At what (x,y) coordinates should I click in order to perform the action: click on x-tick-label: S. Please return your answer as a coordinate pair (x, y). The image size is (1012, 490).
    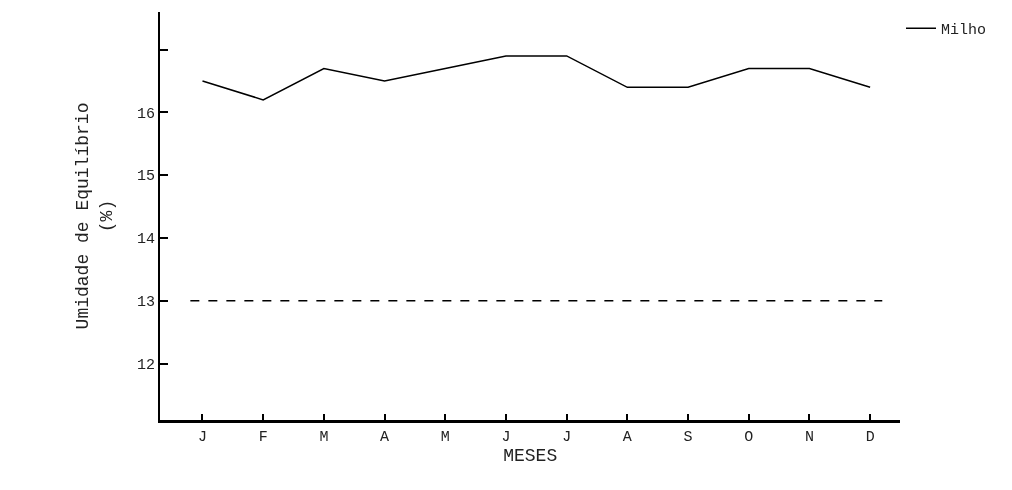
    Looking at the image, I should click on (688, 437).